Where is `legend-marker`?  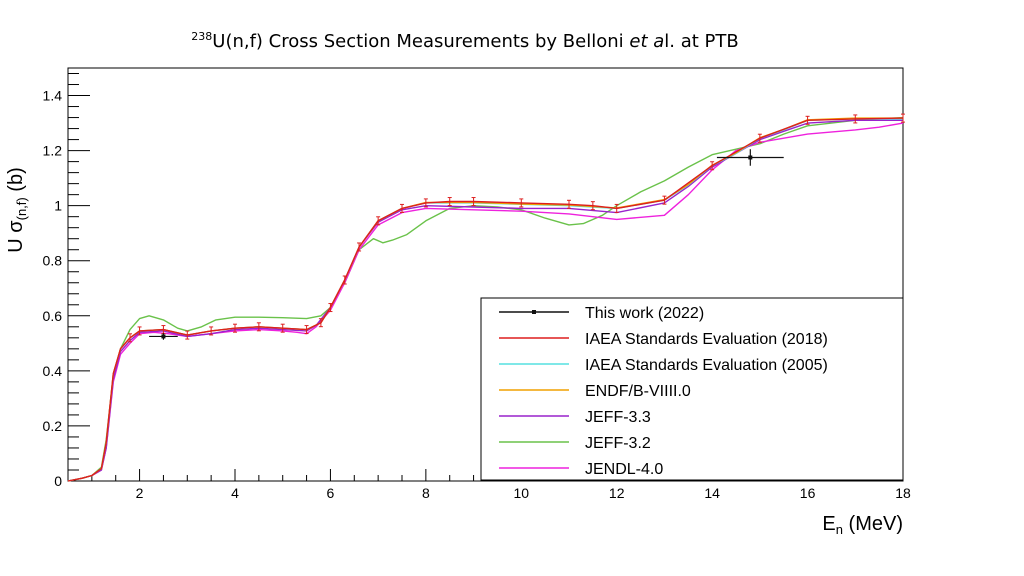
legend-marker is located at coordinates (534, 312).